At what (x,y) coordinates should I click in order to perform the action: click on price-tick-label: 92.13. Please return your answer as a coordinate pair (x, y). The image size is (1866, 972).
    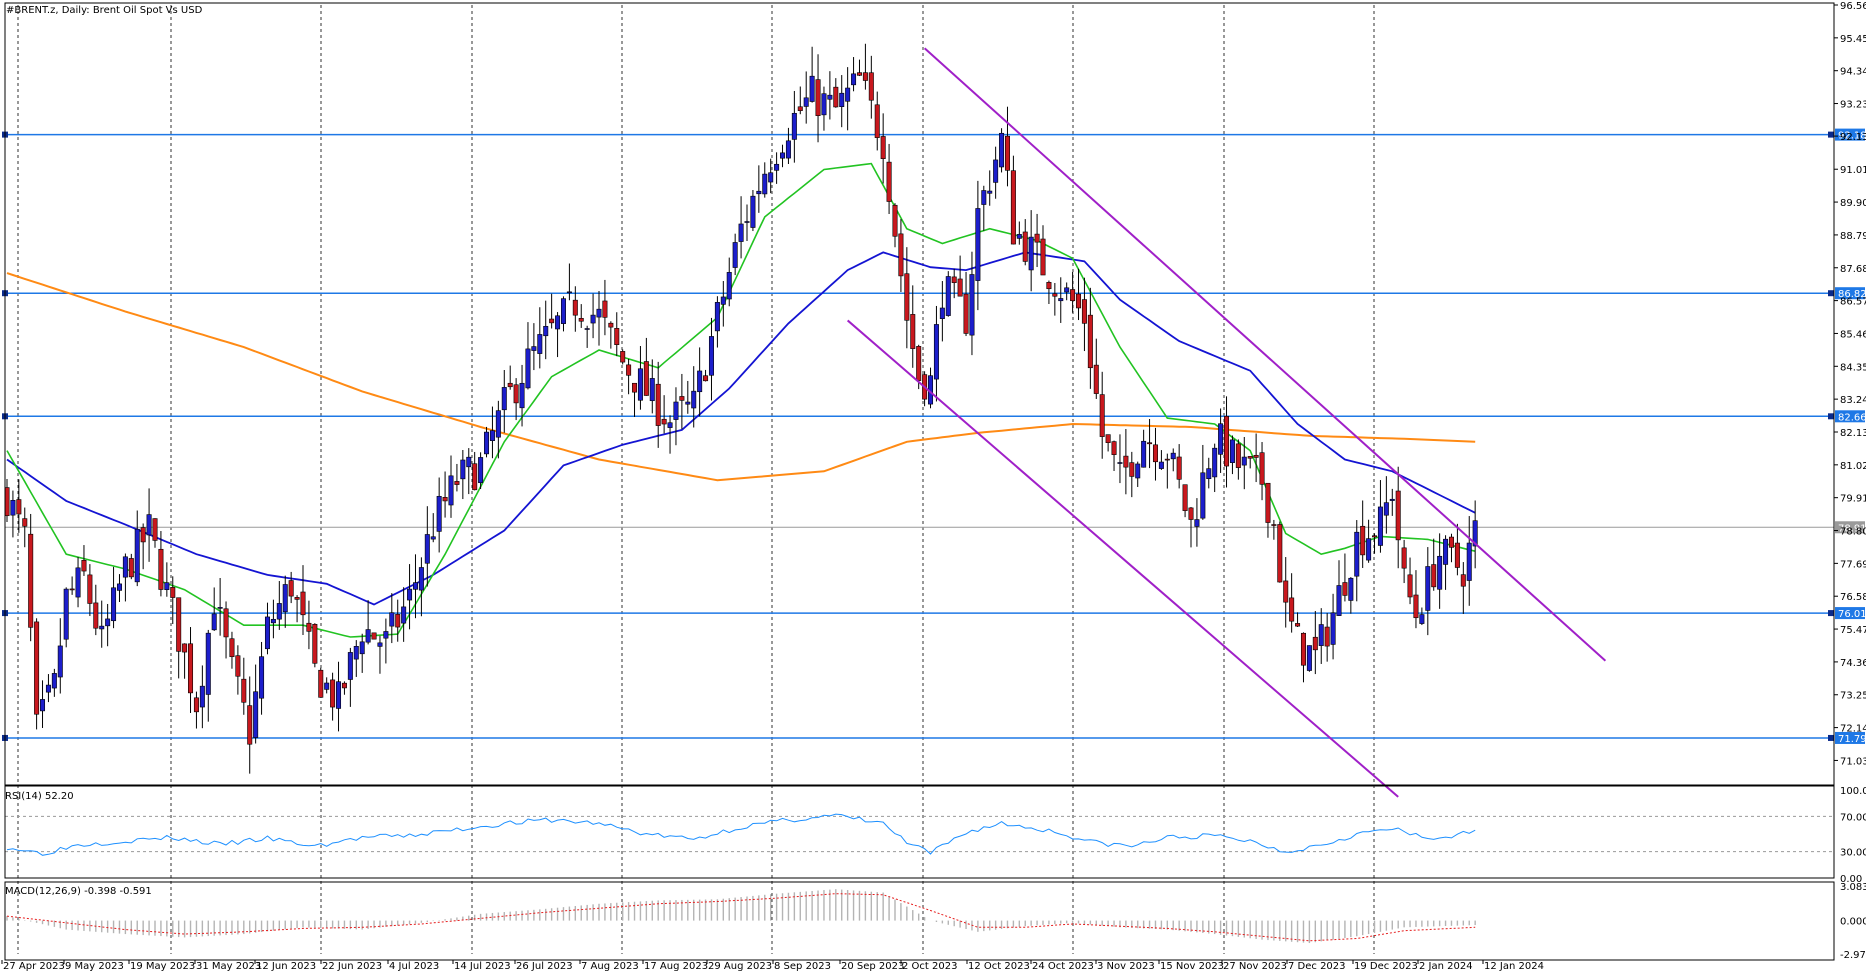
    Looking at the image, I should click on (1853, 137).